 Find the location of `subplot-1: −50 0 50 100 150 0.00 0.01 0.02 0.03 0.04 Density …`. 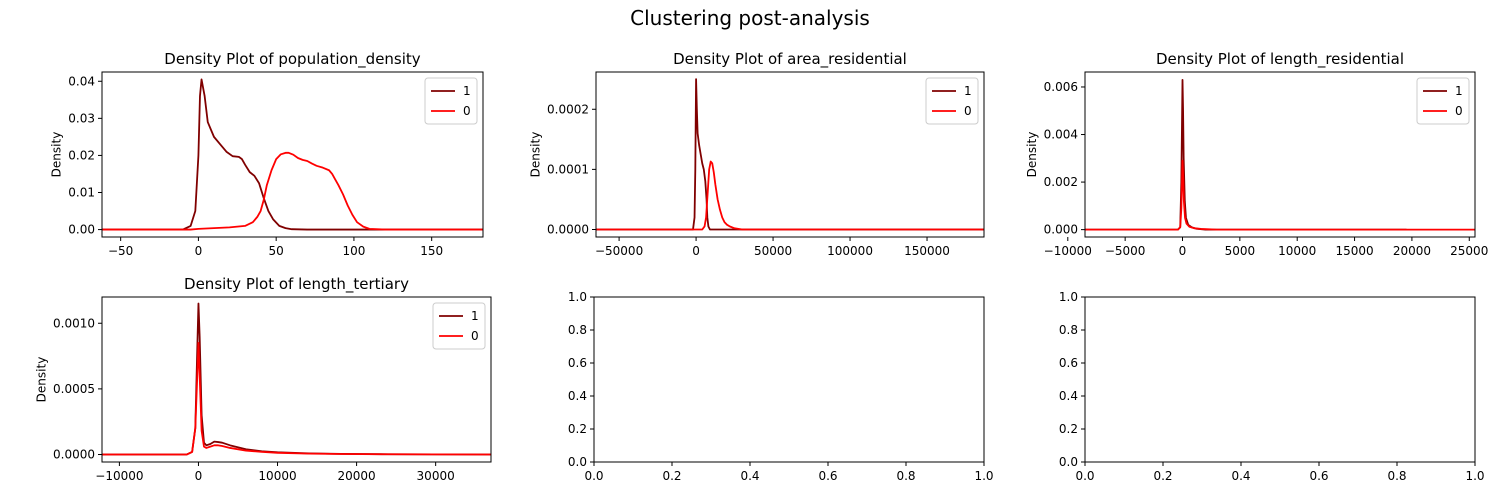

subplot-1: −50 0 50 100 150 0.00 0.01 0.02 0.03 0.04 Density … is located at coordinates (266, 154).